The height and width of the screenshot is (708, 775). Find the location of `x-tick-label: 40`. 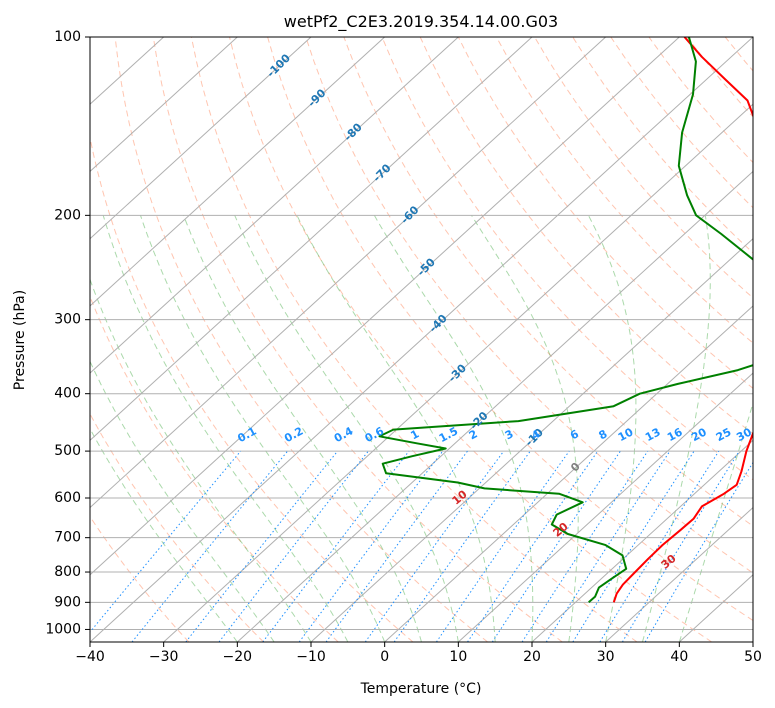

x-tick-label: 40 is located at coordinates (679, 657).